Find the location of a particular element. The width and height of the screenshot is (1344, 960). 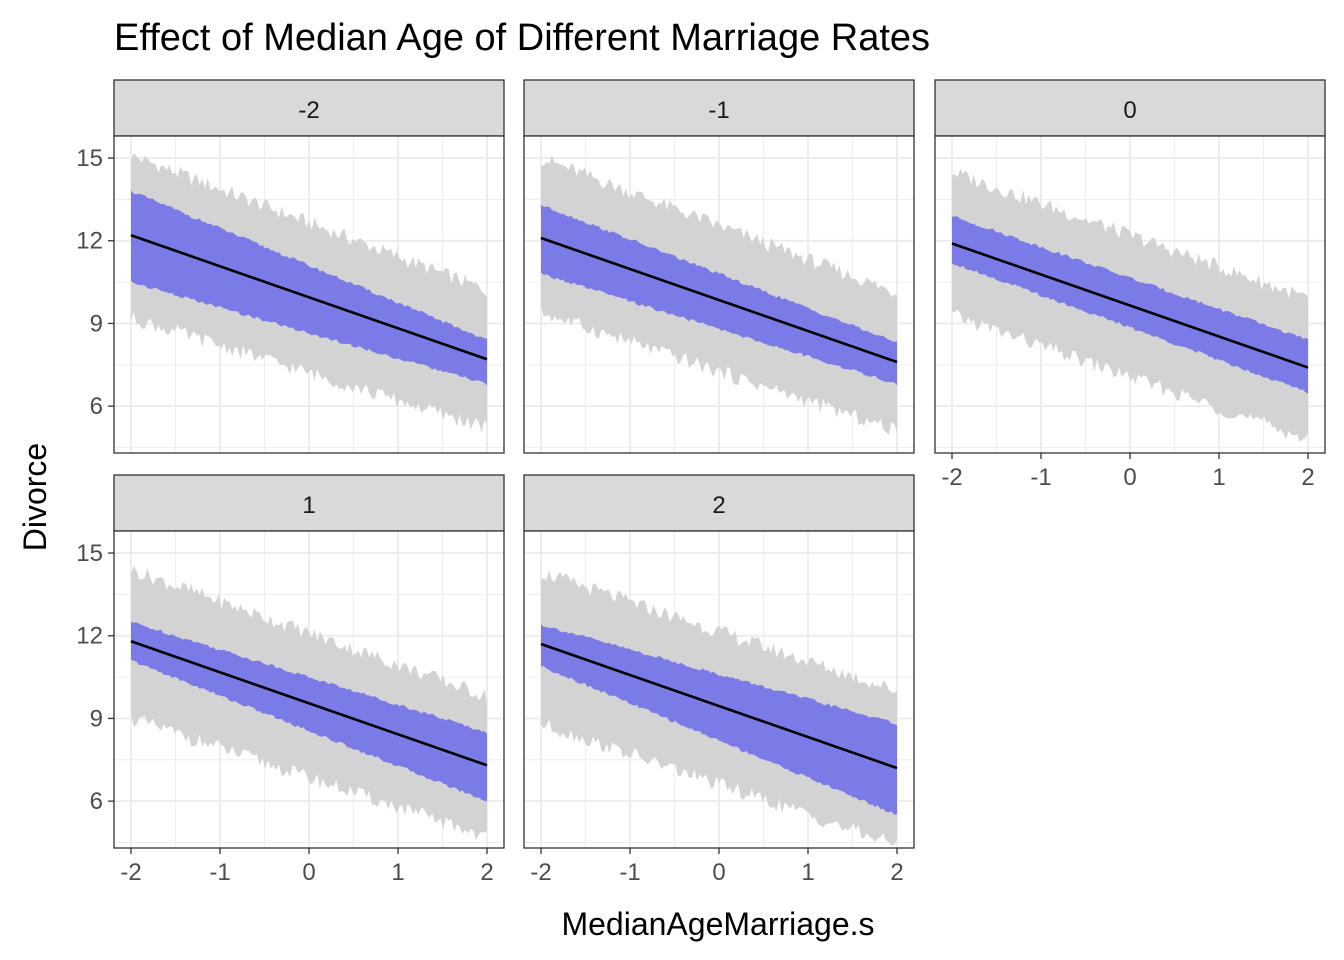

facet-panel-0: 0 -2 -1 0 1 2 is located at coordinates (1130, 285).